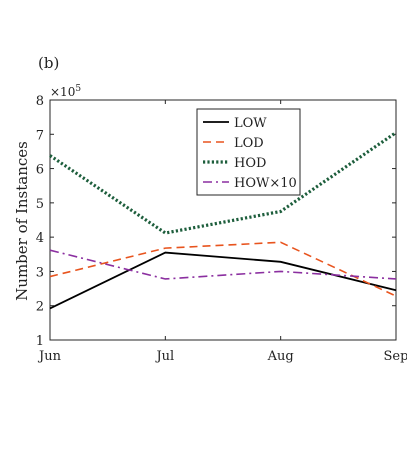  What do you see at coordinates (40, 341) in the screenshot?
I see `y-tick-label: 1` at bounding box center [40, 341].